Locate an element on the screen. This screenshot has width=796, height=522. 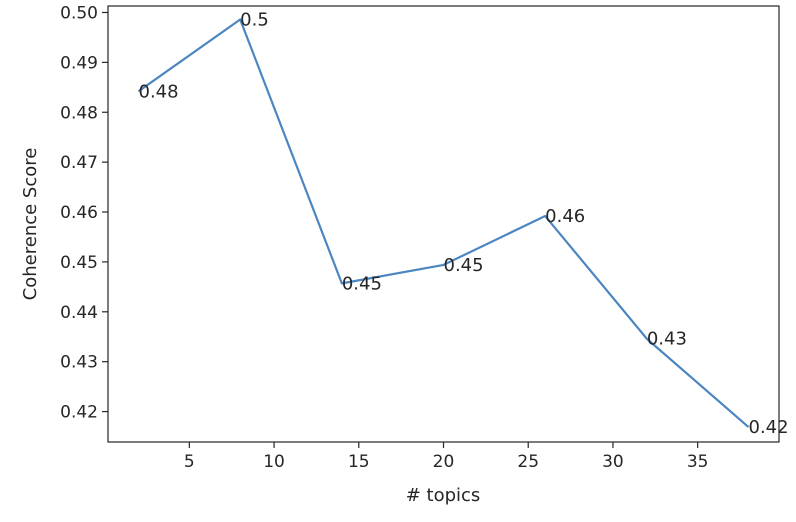
y-axis: 0.42 0.43 0.44 0.45 0.46 0.47 0.48 0.49 0.50 is located at coordinates (84, 213).